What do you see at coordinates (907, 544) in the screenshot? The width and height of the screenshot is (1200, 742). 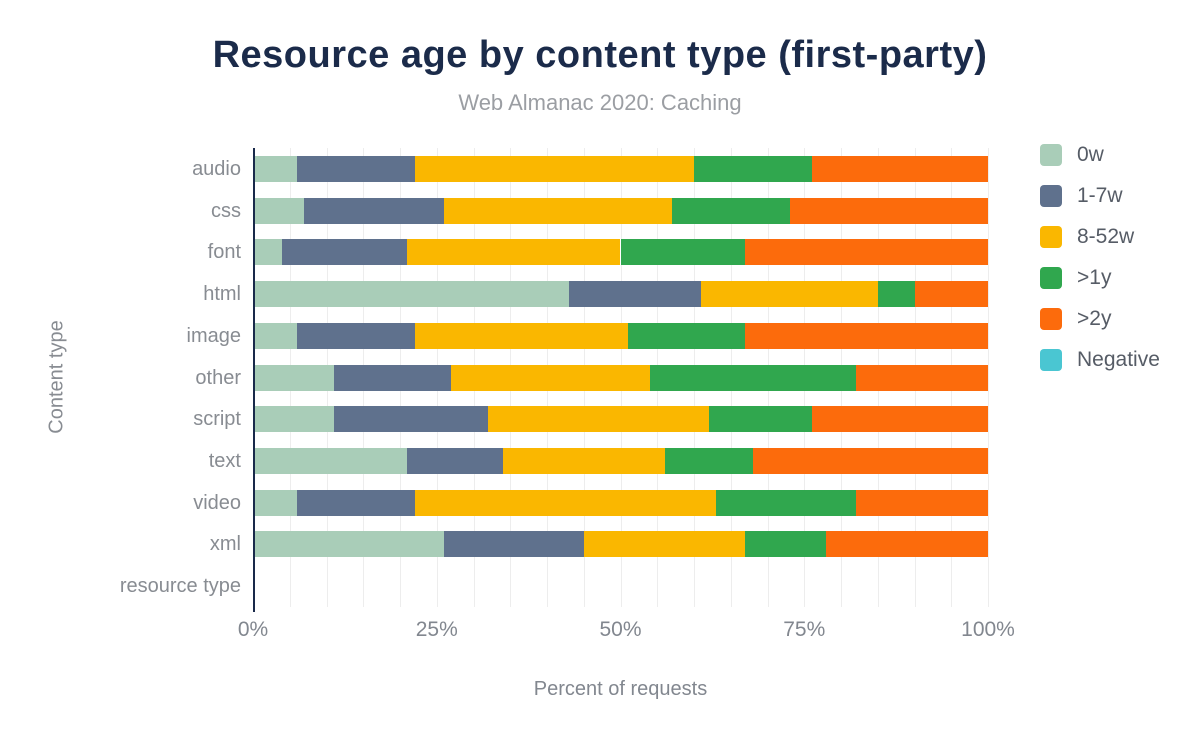 I see `bar-segment-xml->2y` at bounding box center [907, 544].